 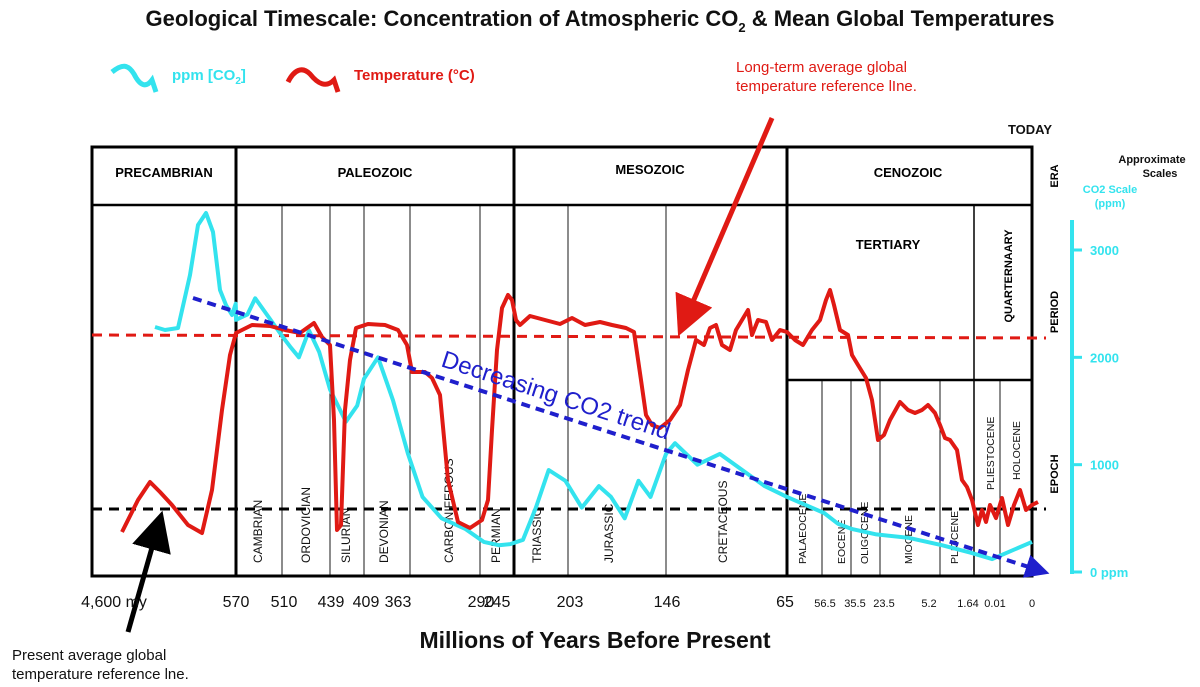 I want to click on x-tick-5: 409, so click(x=366, y=602).